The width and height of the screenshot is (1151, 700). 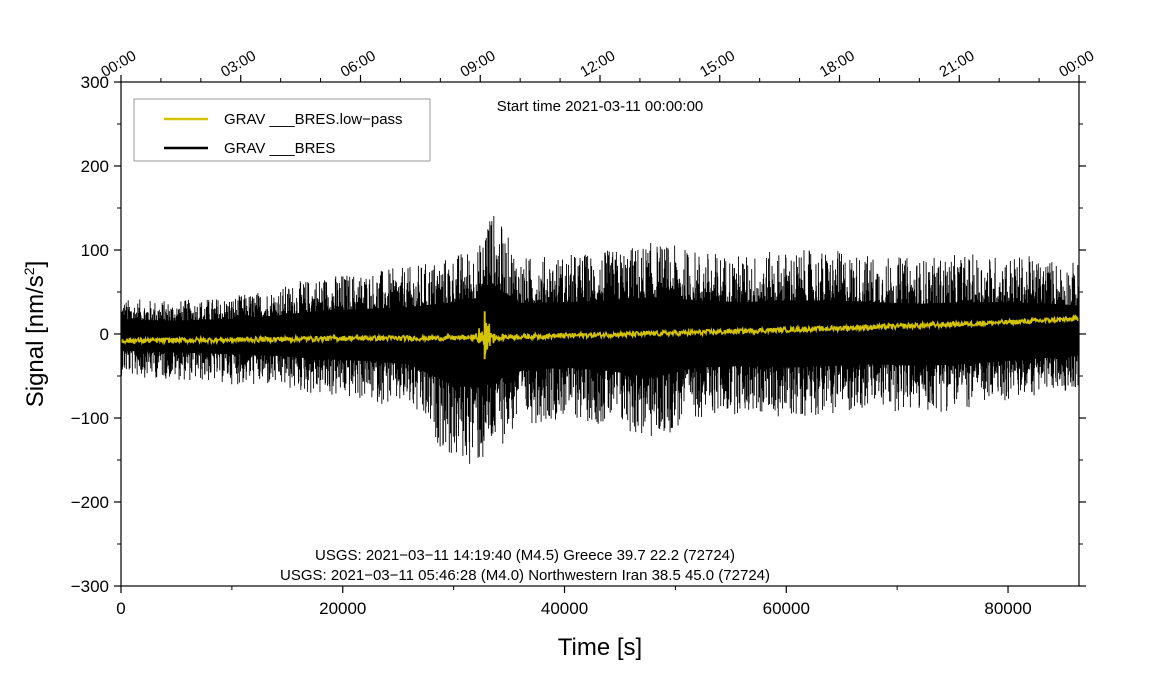 I want to click on legend-label-lowpass: GRAV ___BRES.low−pass, so click(x=313, y=119).